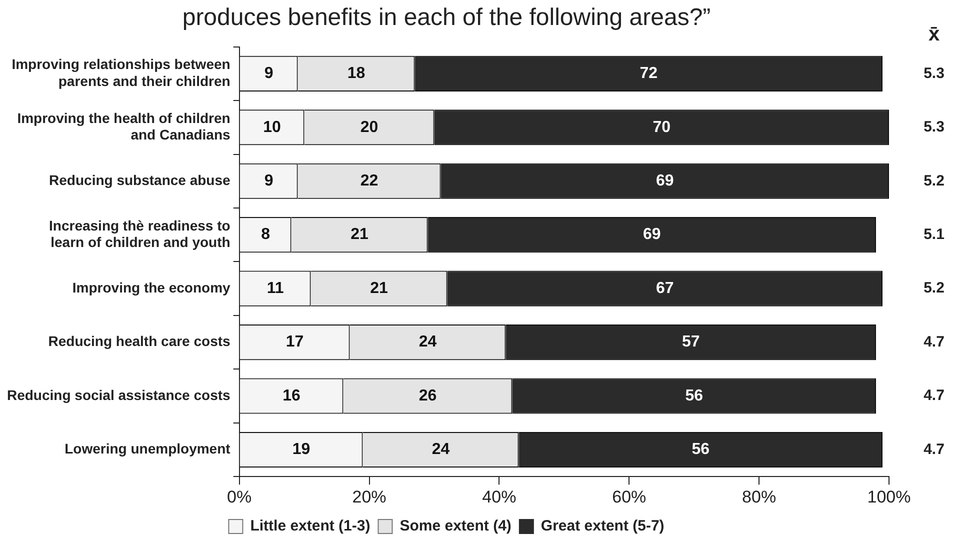 Image resolution: width=954 pixels, height=544 pixels. What do you see at coordinates (301, 449) in the screenshot?
I see `data-label: 19` at bounding box center [301, 449].